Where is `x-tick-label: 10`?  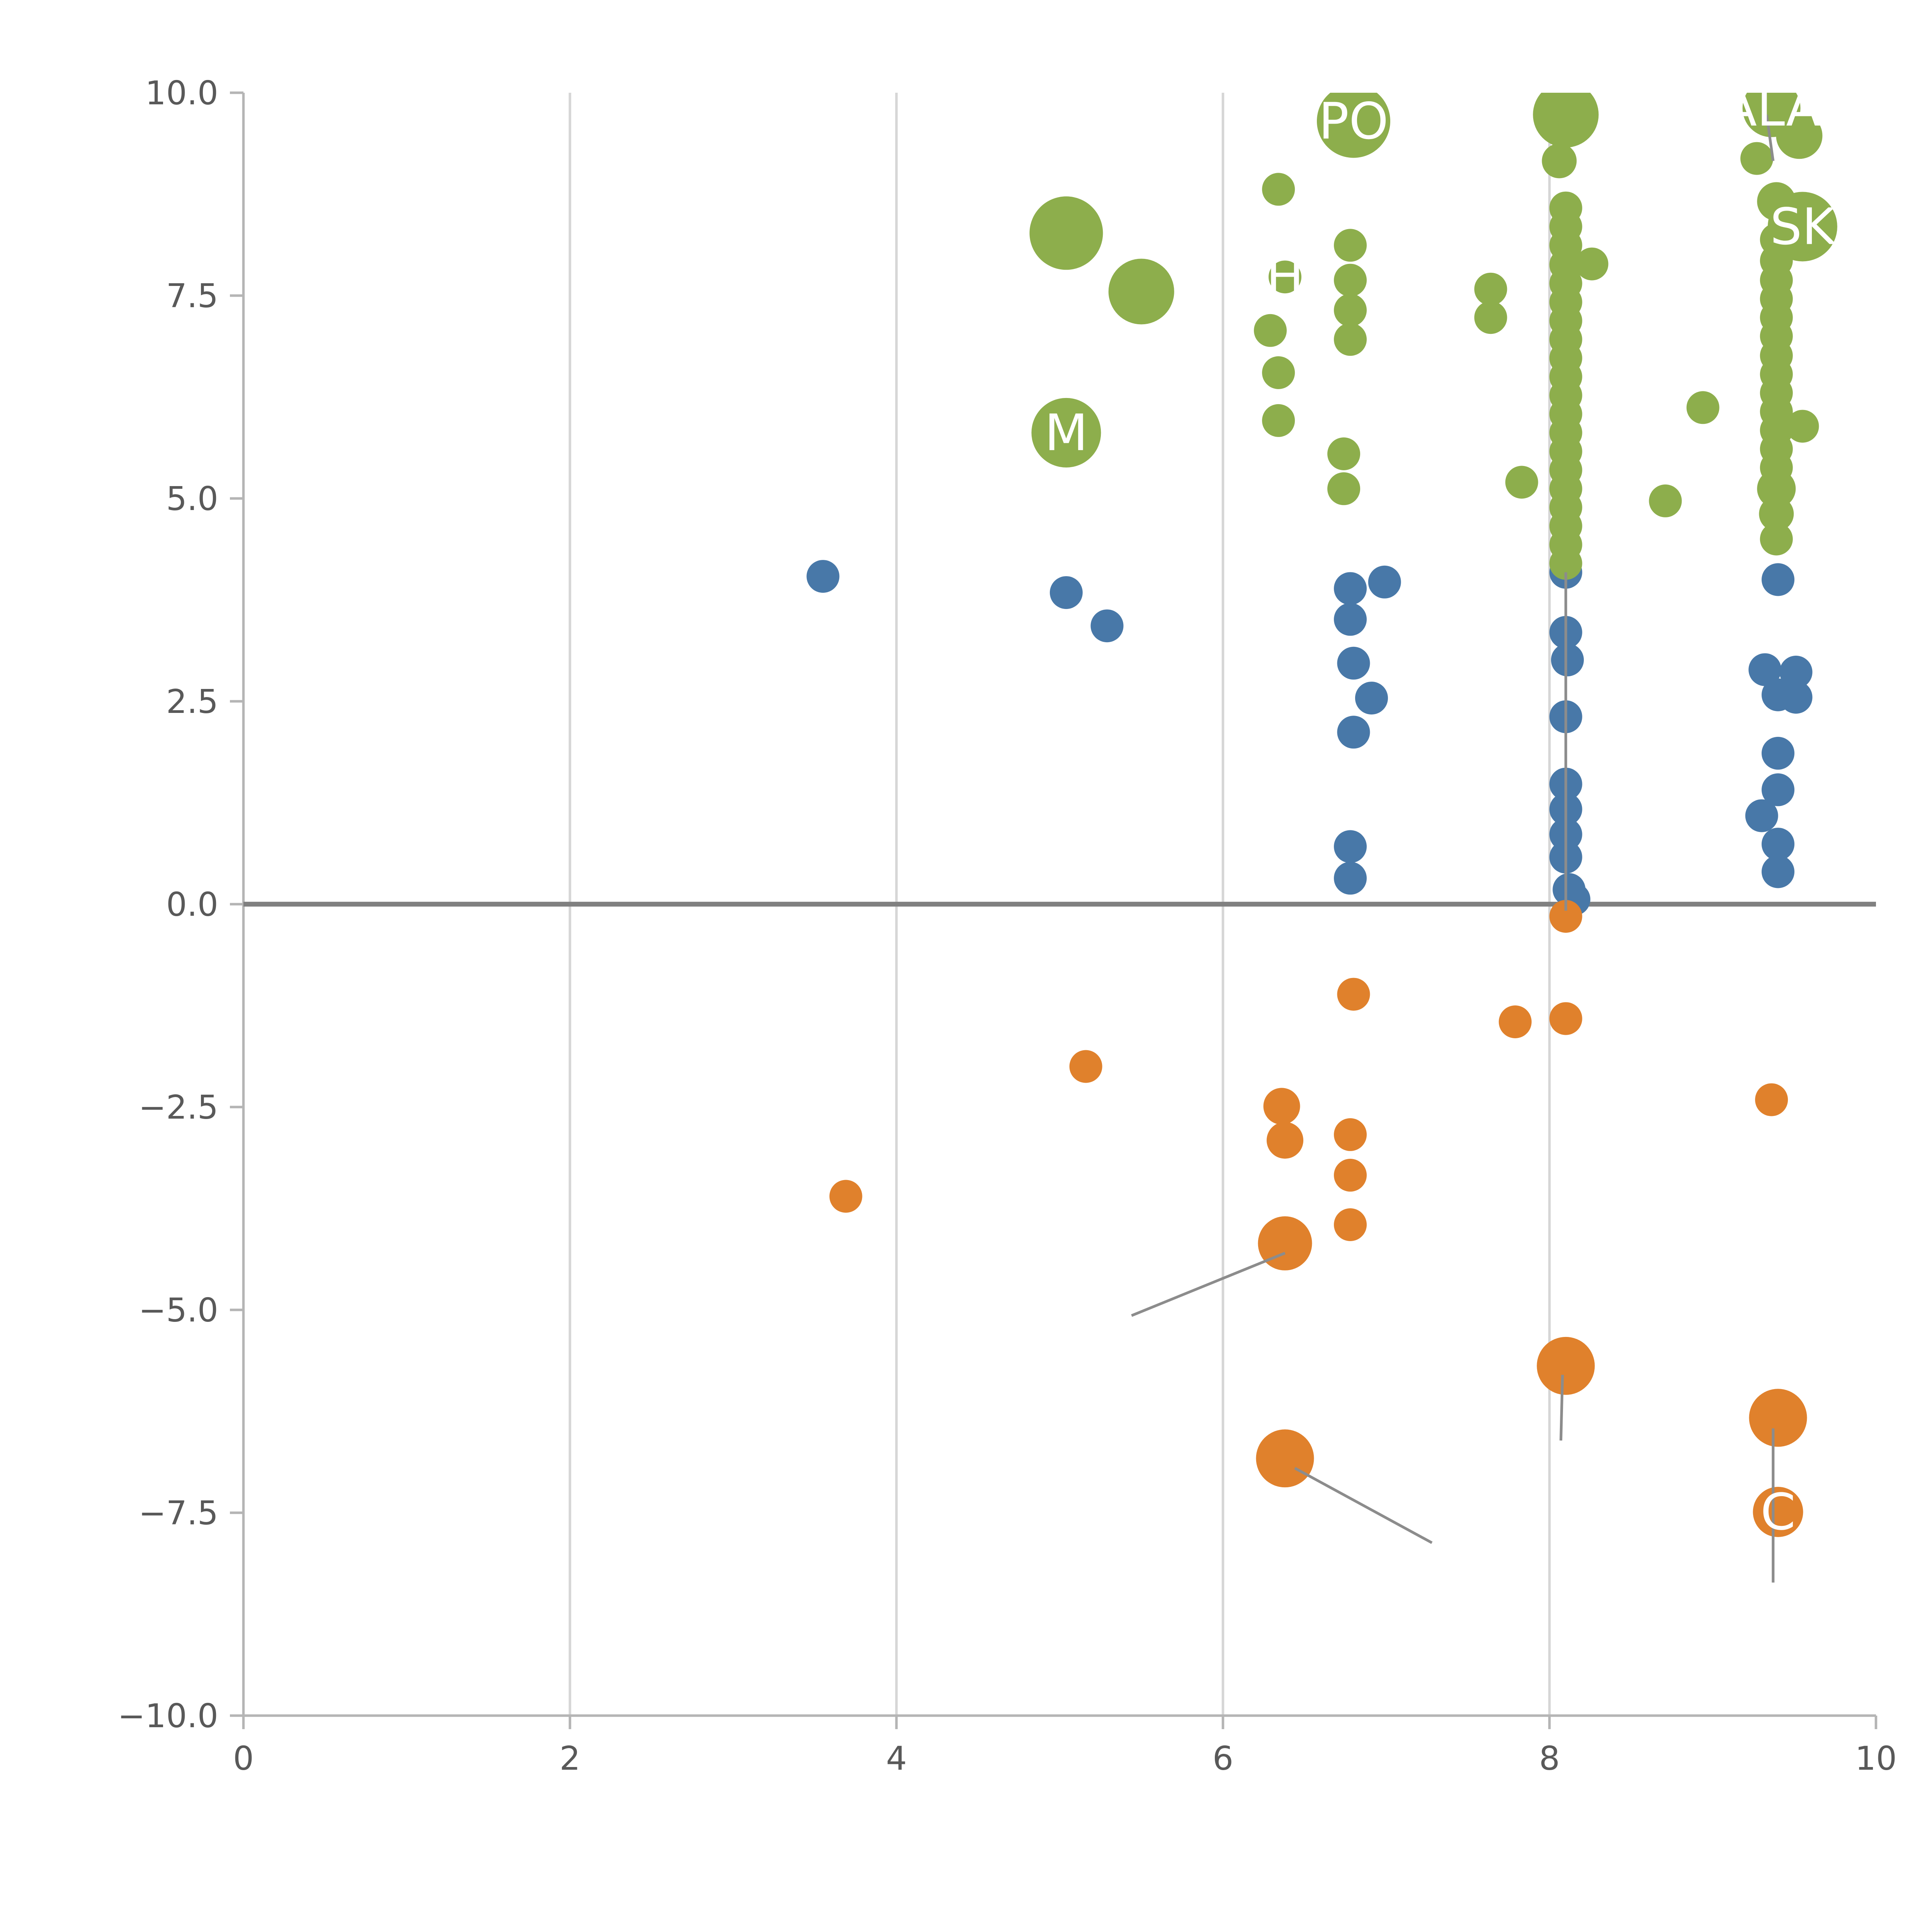
x-tick-label: 10 is located at coordinates (1876, 1759).